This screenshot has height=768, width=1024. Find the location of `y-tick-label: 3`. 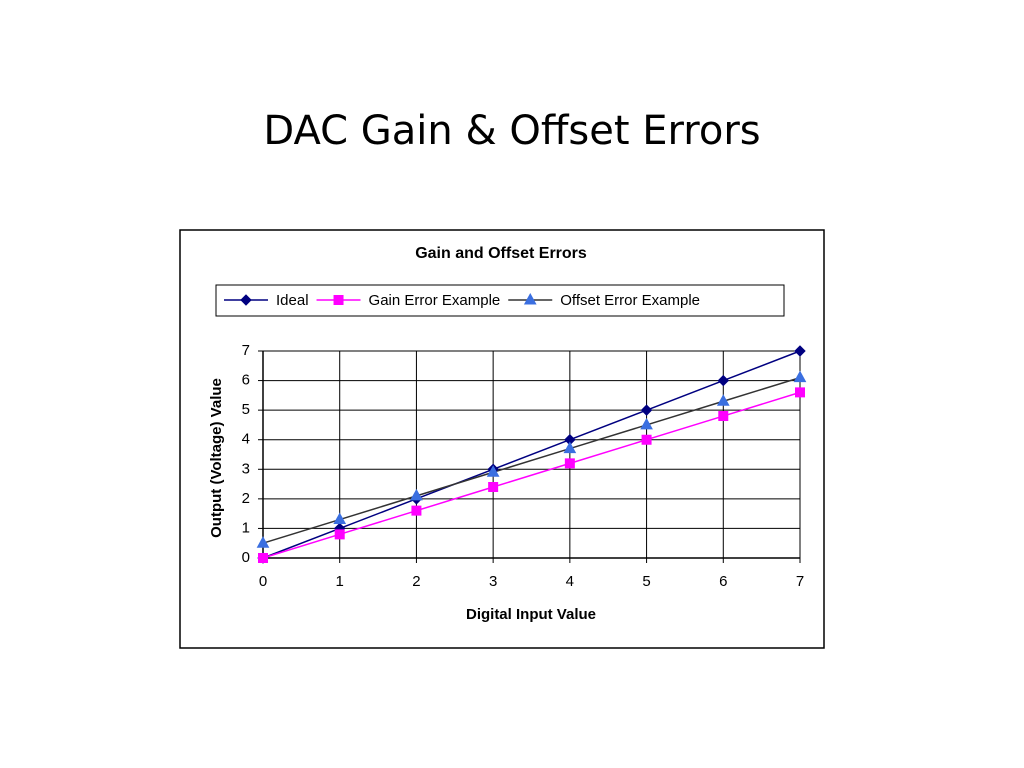

y-tick-label: 3 is located at coordinates (246, 468).